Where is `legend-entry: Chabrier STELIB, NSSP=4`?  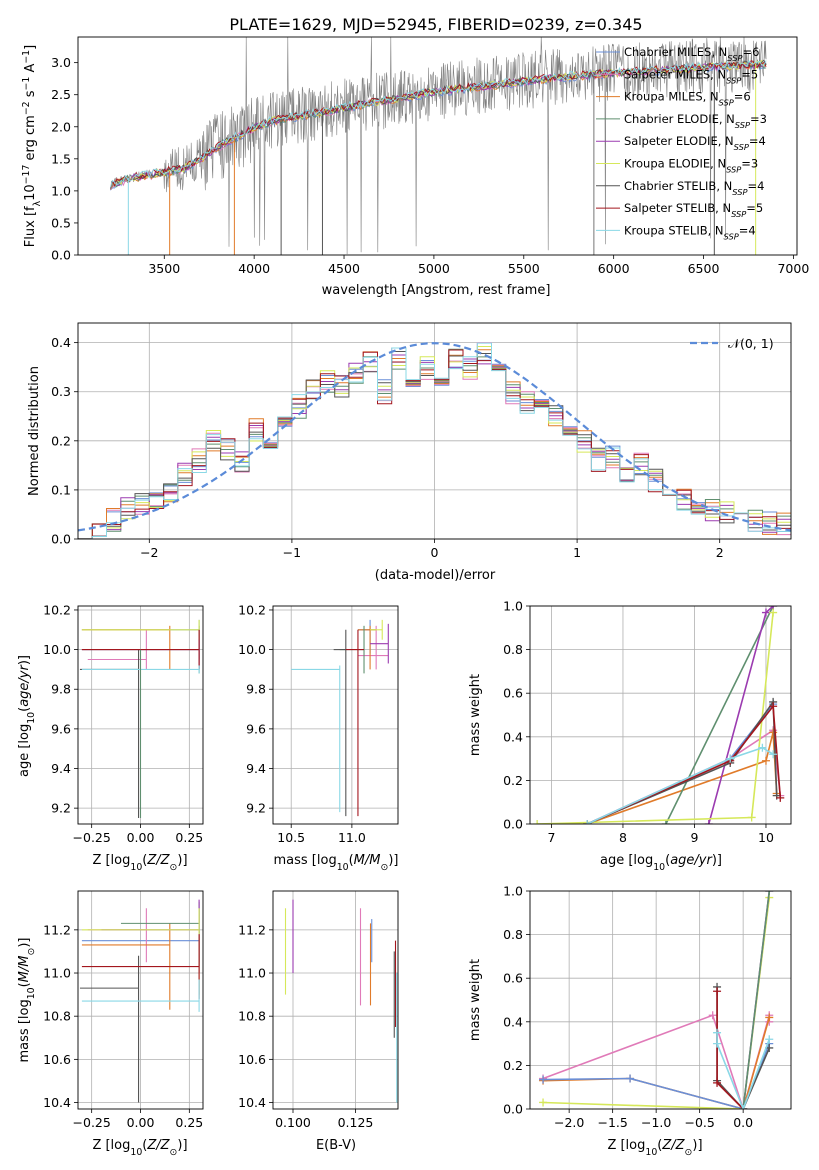
legend-entry: Chabrier STELIB, NSSP=4 is located at coordinates (694, 188).